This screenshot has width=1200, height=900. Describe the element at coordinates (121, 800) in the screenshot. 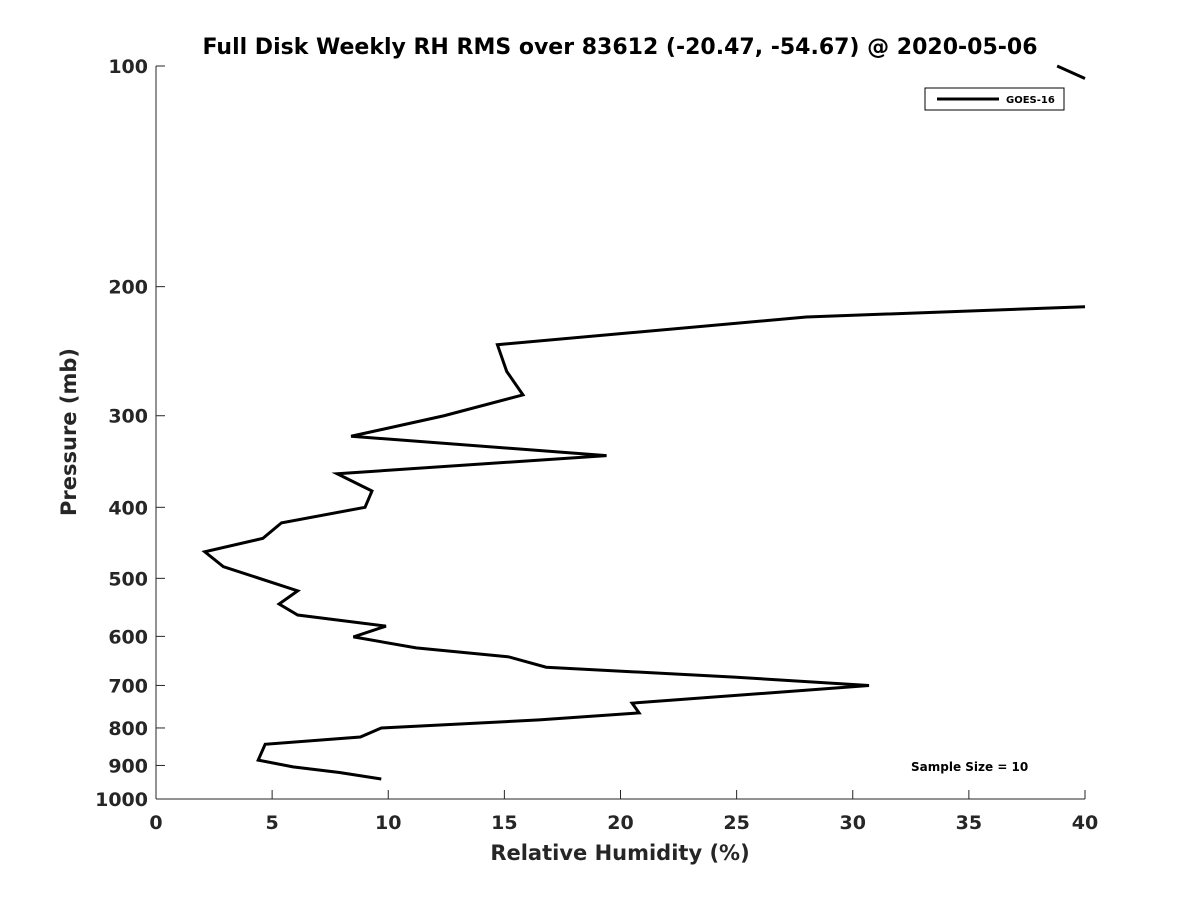

I see `y-tick-label: 1000` at that location.